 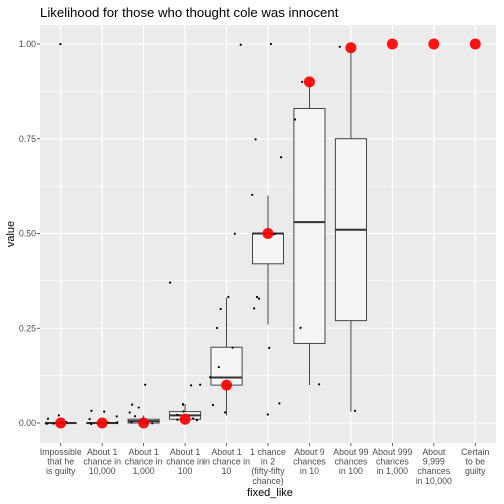 What do you see at coordinates (268, 466) in the screenshot?
I see `x-tick-label: 1 chance in 2 (fifty-fifty chance)` at bounding box center [268, 466].